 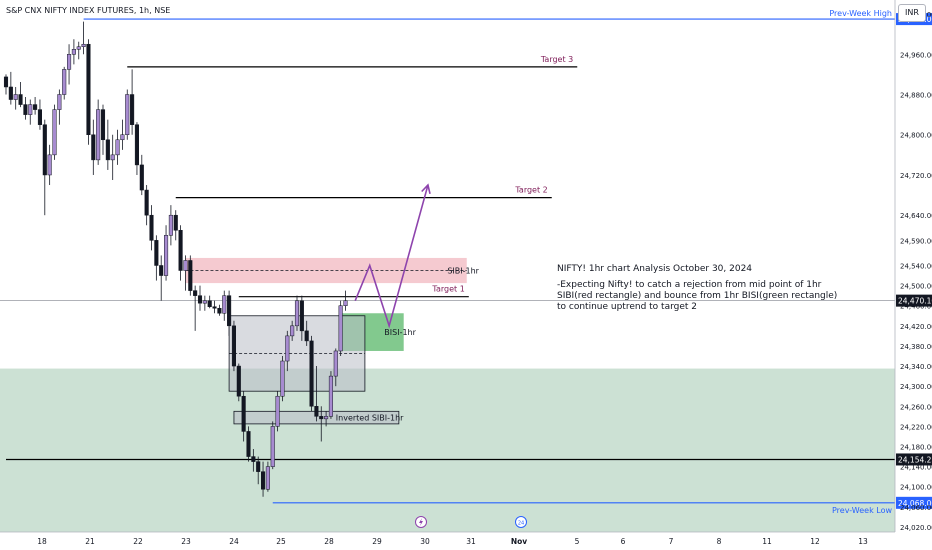 I want to click on y-tick-label: 24,960.00, so click(x=916, y=55).